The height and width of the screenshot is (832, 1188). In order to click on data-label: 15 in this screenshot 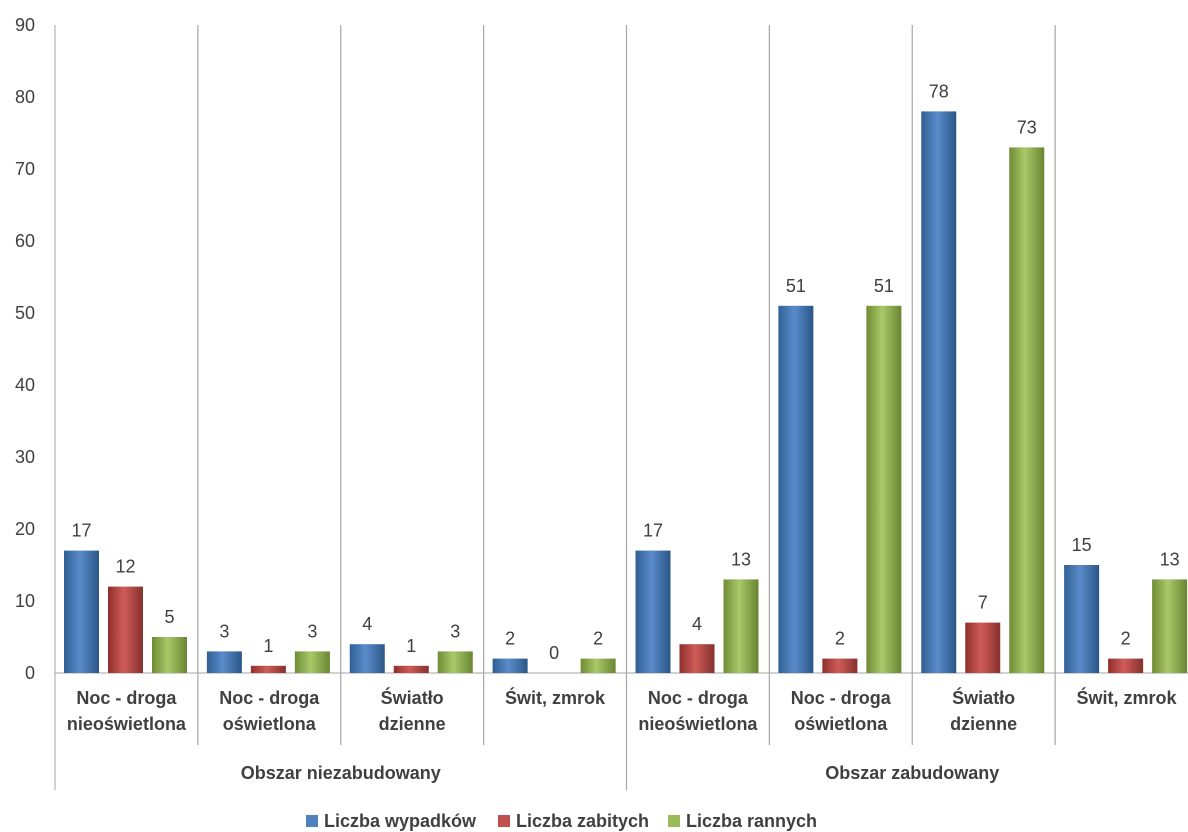, I will do `click(1082, 545)`.